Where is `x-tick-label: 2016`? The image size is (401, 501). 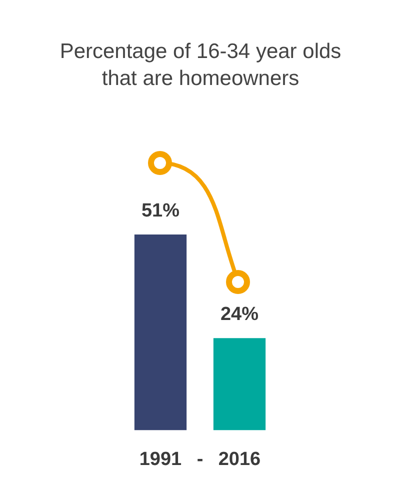 x-tick-label: 2016 is located at coordinates (239, 459).